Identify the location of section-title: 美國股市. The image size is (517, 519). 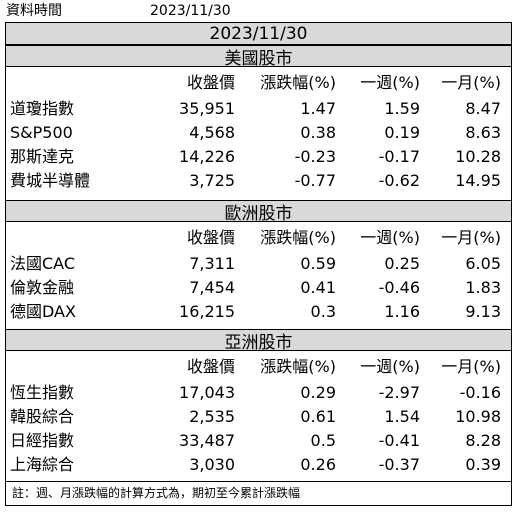
(258, 58).